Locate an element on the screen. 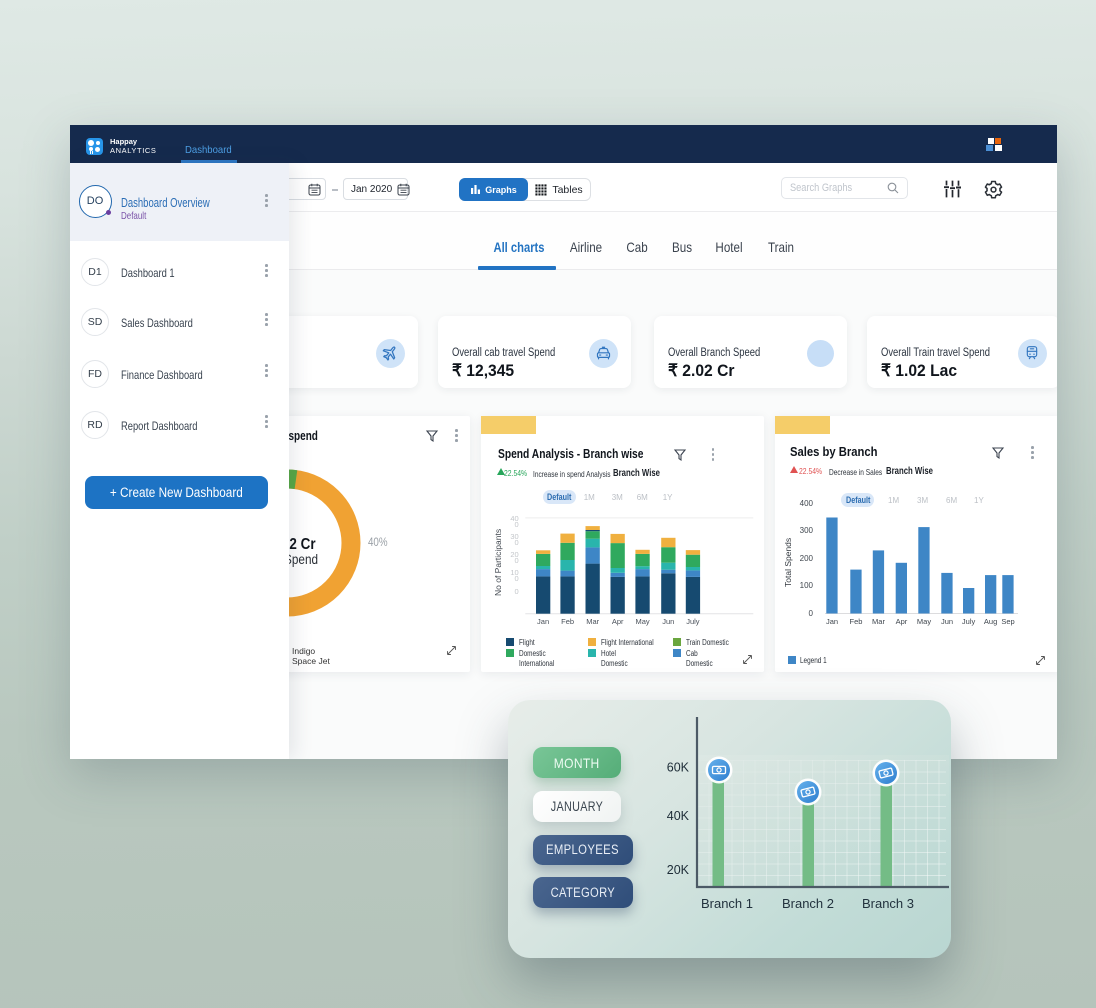  svg-text: 20K is located at coordinates (678, 870).